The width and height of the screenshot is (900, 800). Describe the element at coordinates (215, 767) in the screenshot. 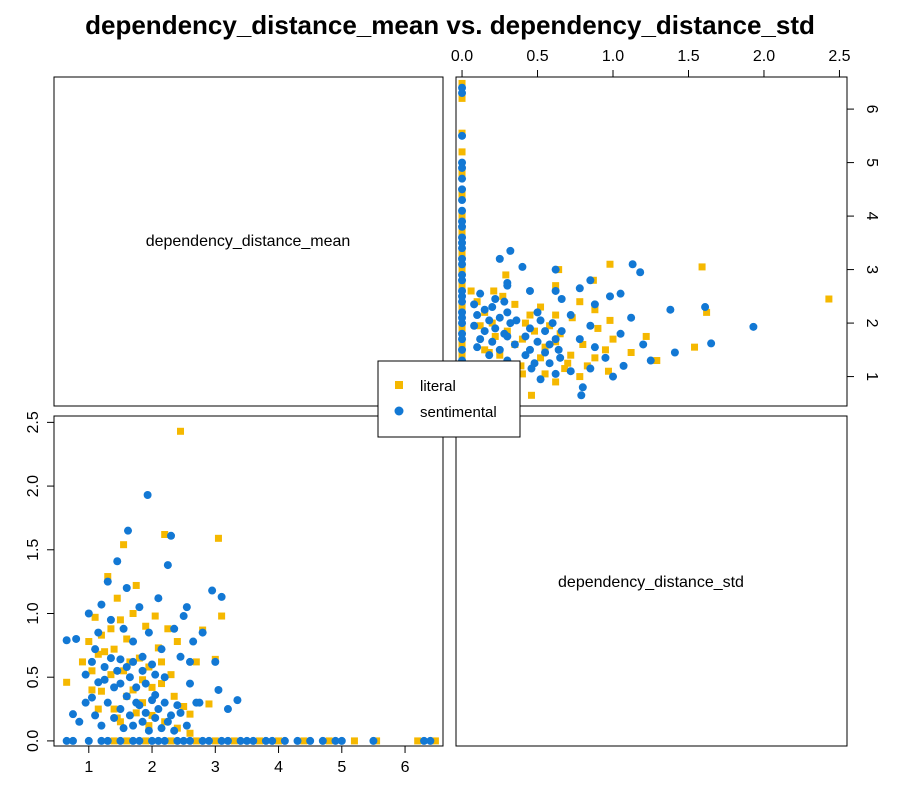

I see `tick-label-bottom: 3` at that location.